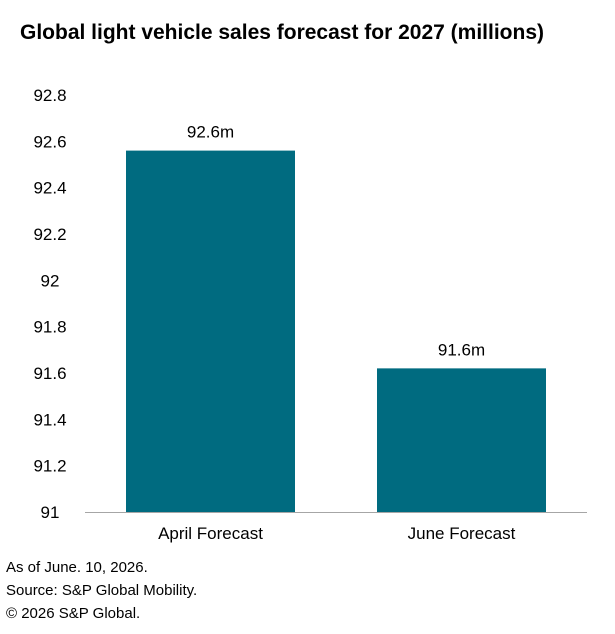  What do you see at coordinates (49, 95) in the screenshot?
I see `y-tick-label: 92.8` at bounding box center [49, 95].